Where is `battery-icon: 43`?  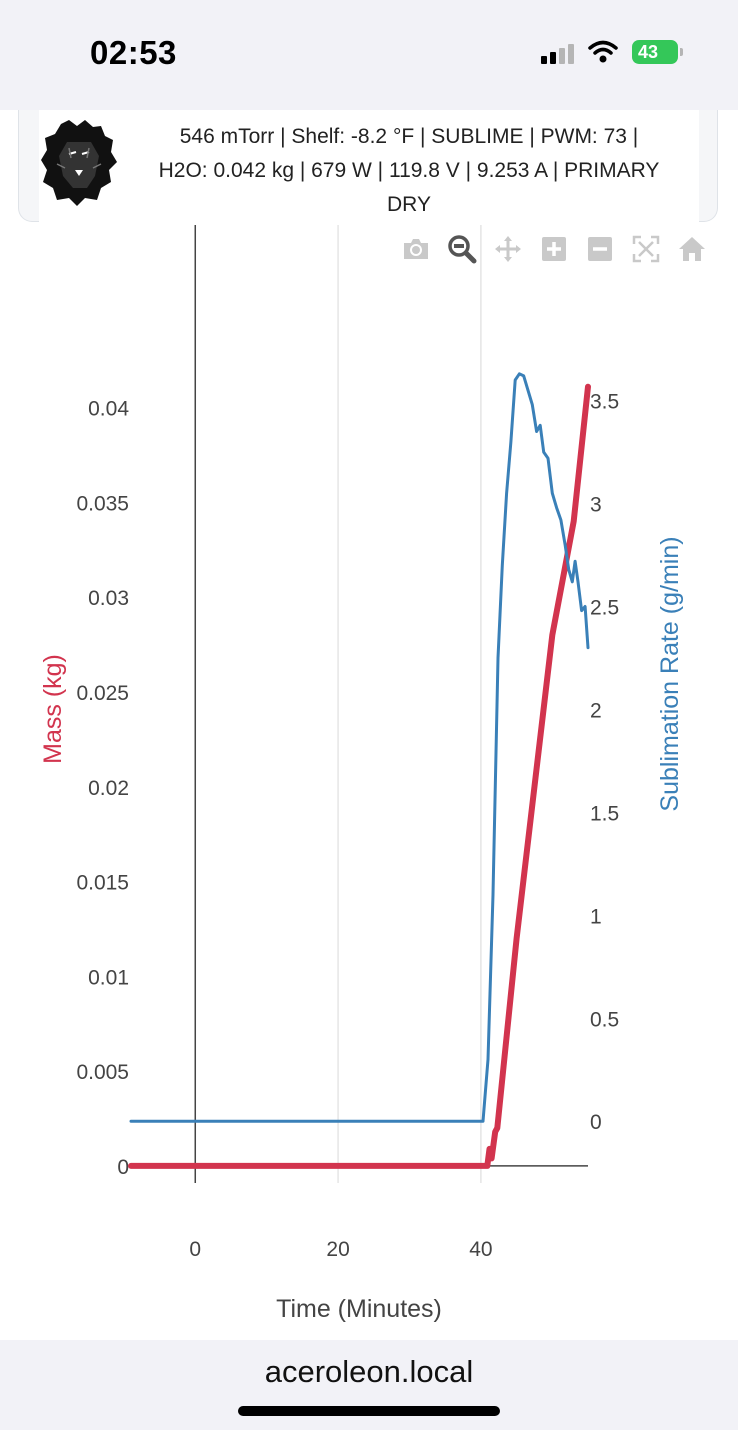 battery-icon: 43 is located at coordinates (657, 52).